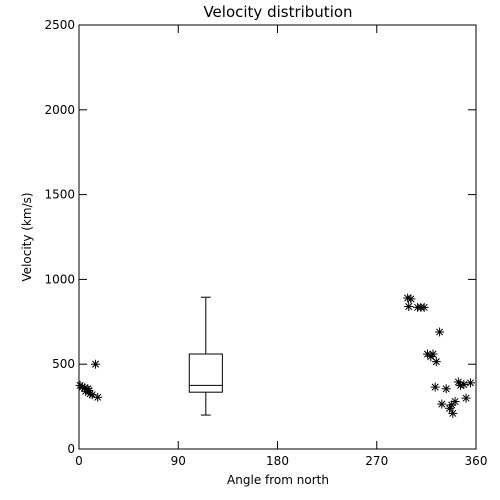 This screenshot has width=500, height=500. What do you see at coordinates (205, 373) in the screenshot?
I see `box-iqr` at bounding box center [205, 373].